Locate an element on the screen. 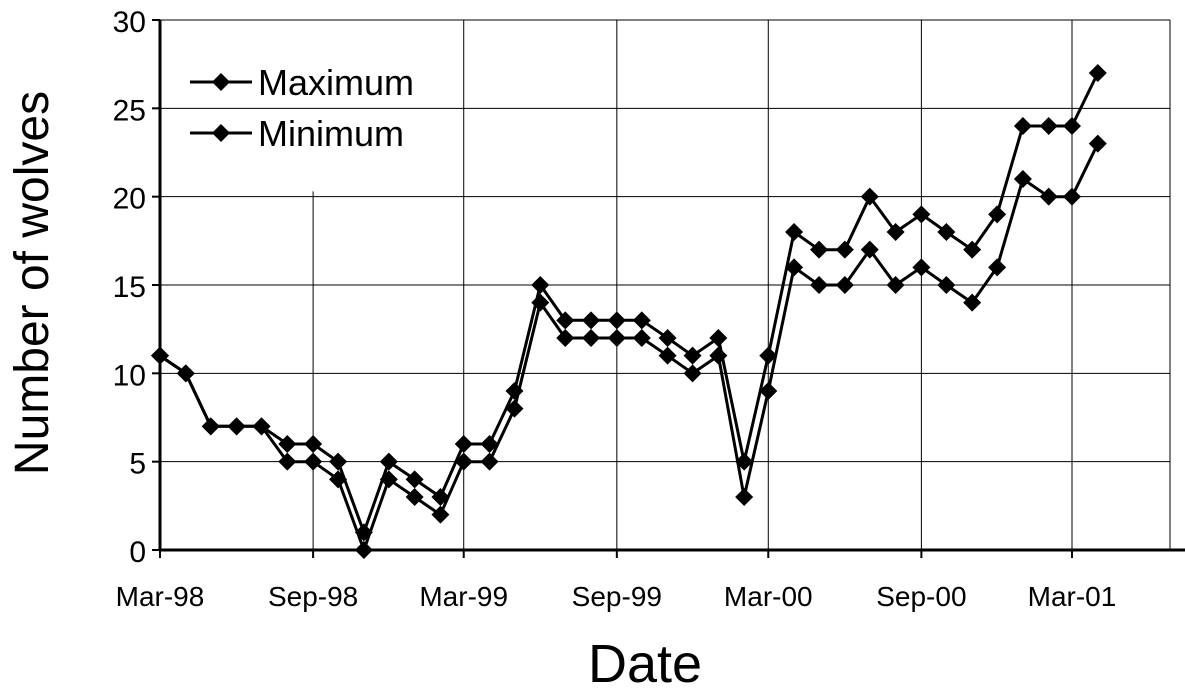 The width and height of the screenshot is (1185, 696). legend: Maximum Minimum is located at coordinates (302, 108).